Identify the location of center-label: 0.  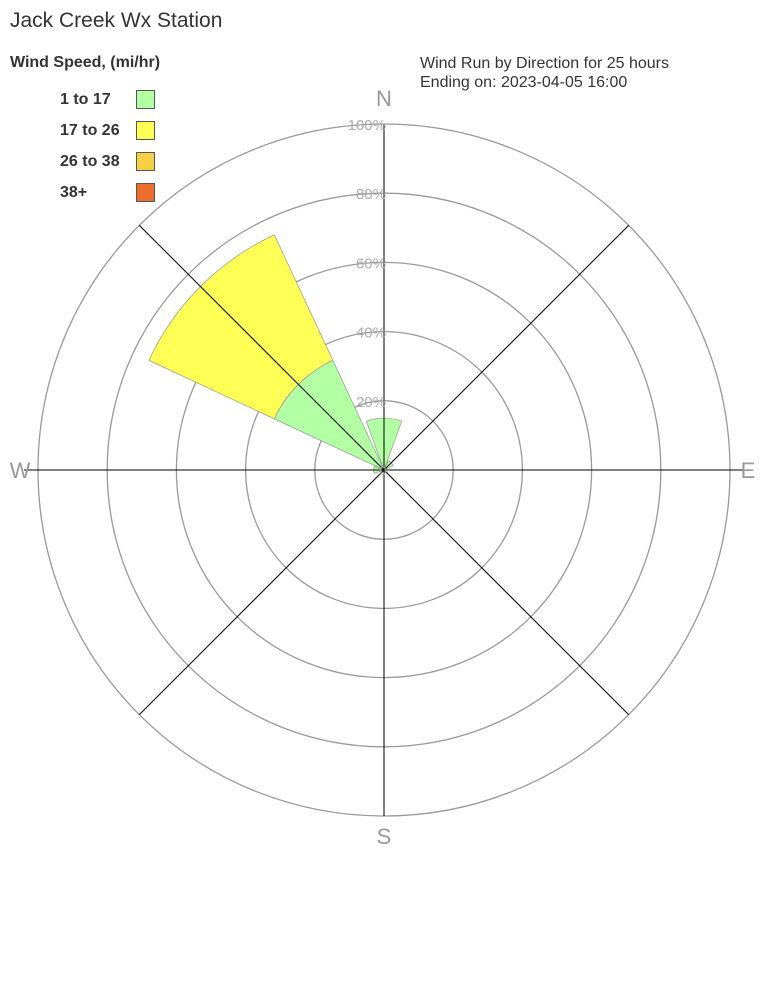
(383, 471).